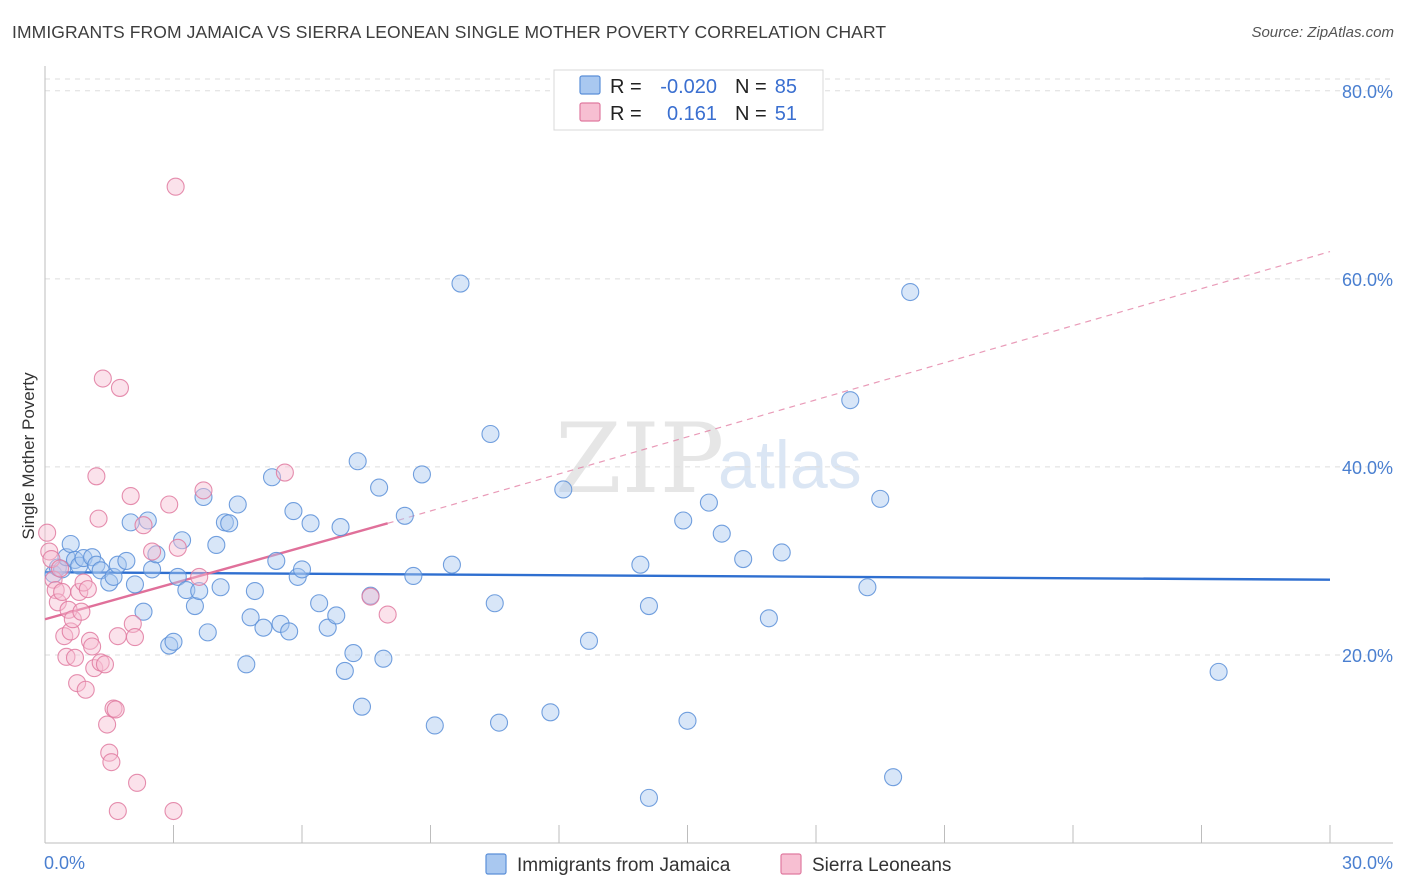 Image resolution: width=1406 pixels, height=892 pixels. What do you see at coordinates (692, 114) in the screenshot?
I see `legend-r-value-sierra-leone: 0.161` at bounding box center [692, 114].